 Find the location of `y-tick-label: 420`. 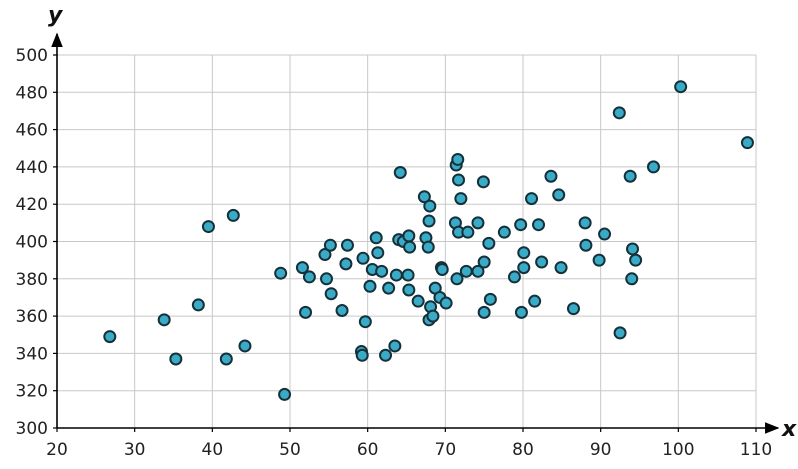

y-tick-label: 420 is located at coordinates (32, 205).